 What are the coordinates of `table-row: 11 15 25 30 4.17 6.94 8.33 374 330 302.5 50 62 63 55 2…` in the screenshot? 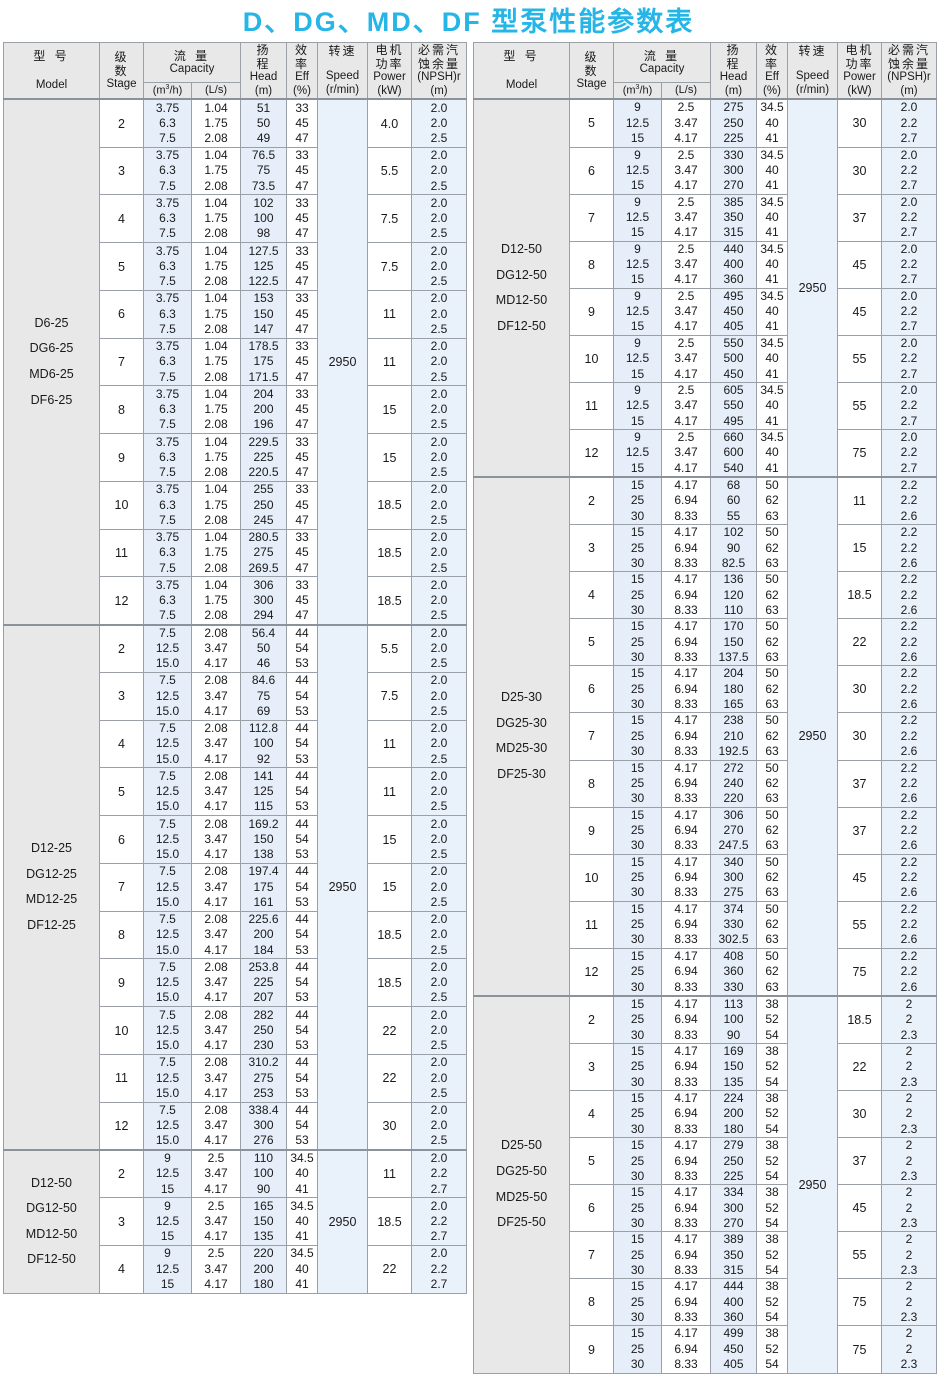 It's located at (705, 924).